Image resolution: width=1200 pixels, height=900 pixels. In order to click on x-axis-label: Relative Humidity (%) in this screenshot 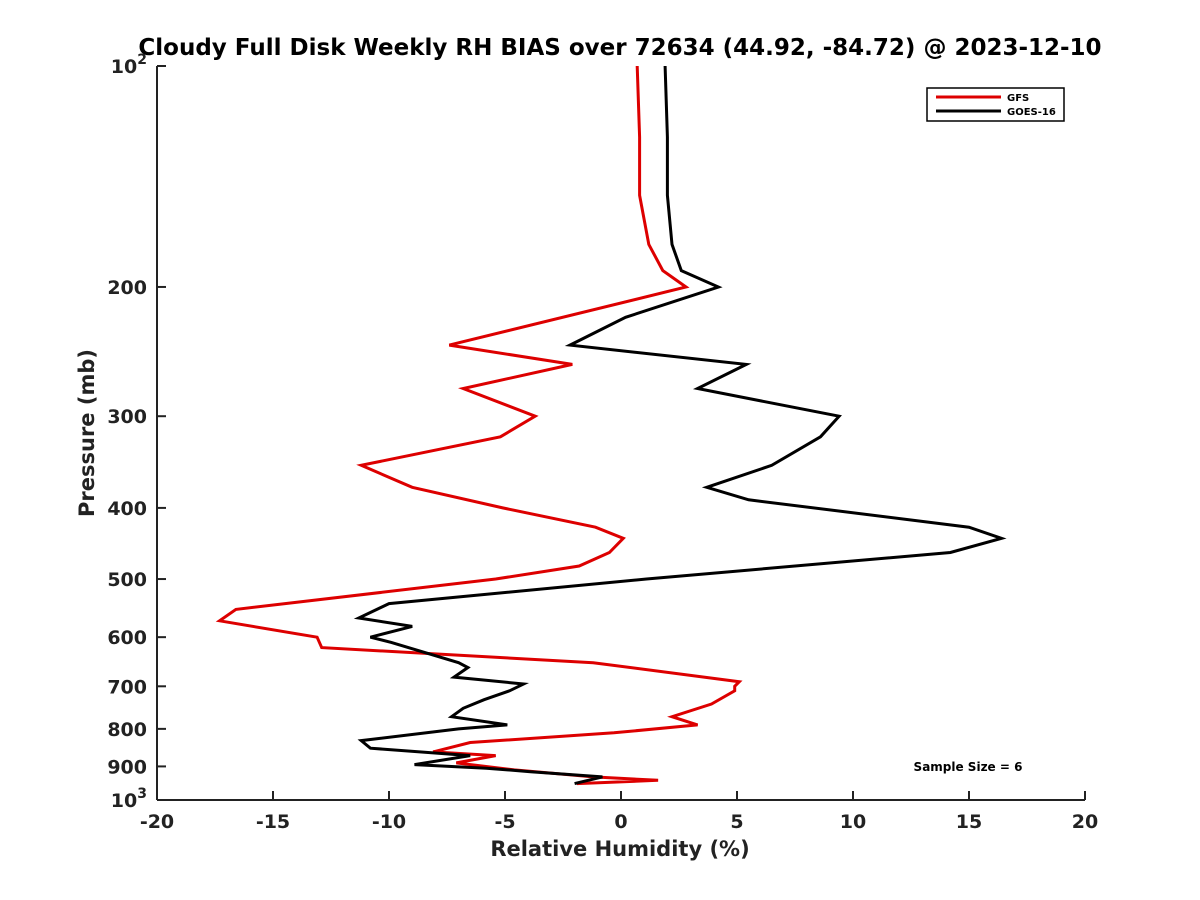, I will do `click(619, 849)`.